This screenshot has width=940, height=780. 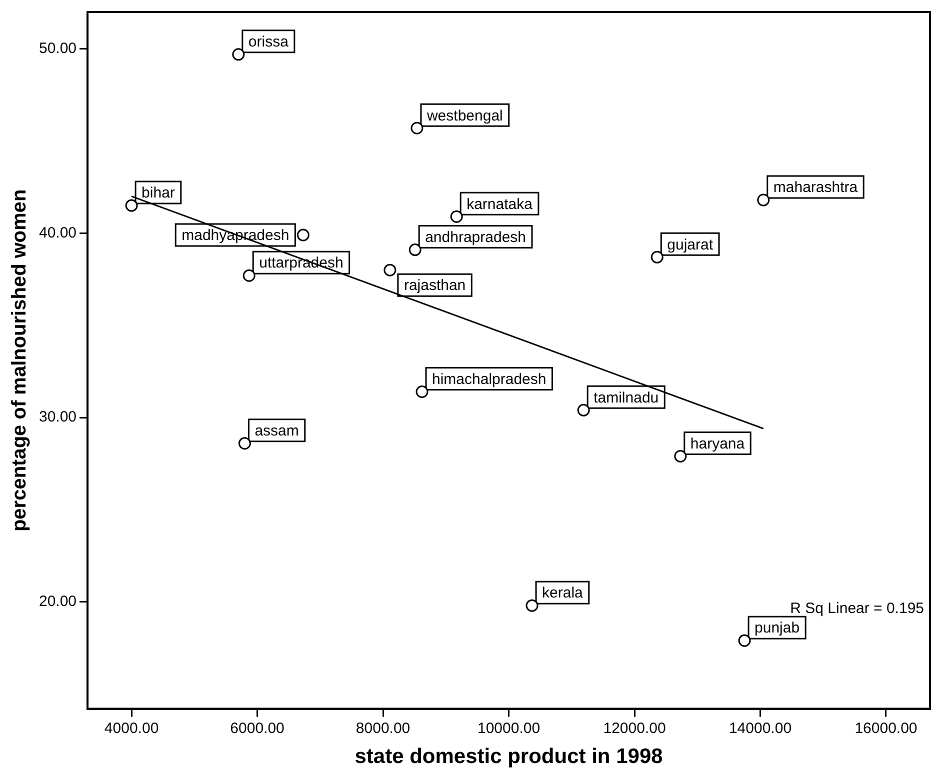 I want to click on annotation: R Sq Linear = 0.195, so click(x=857, y=608).